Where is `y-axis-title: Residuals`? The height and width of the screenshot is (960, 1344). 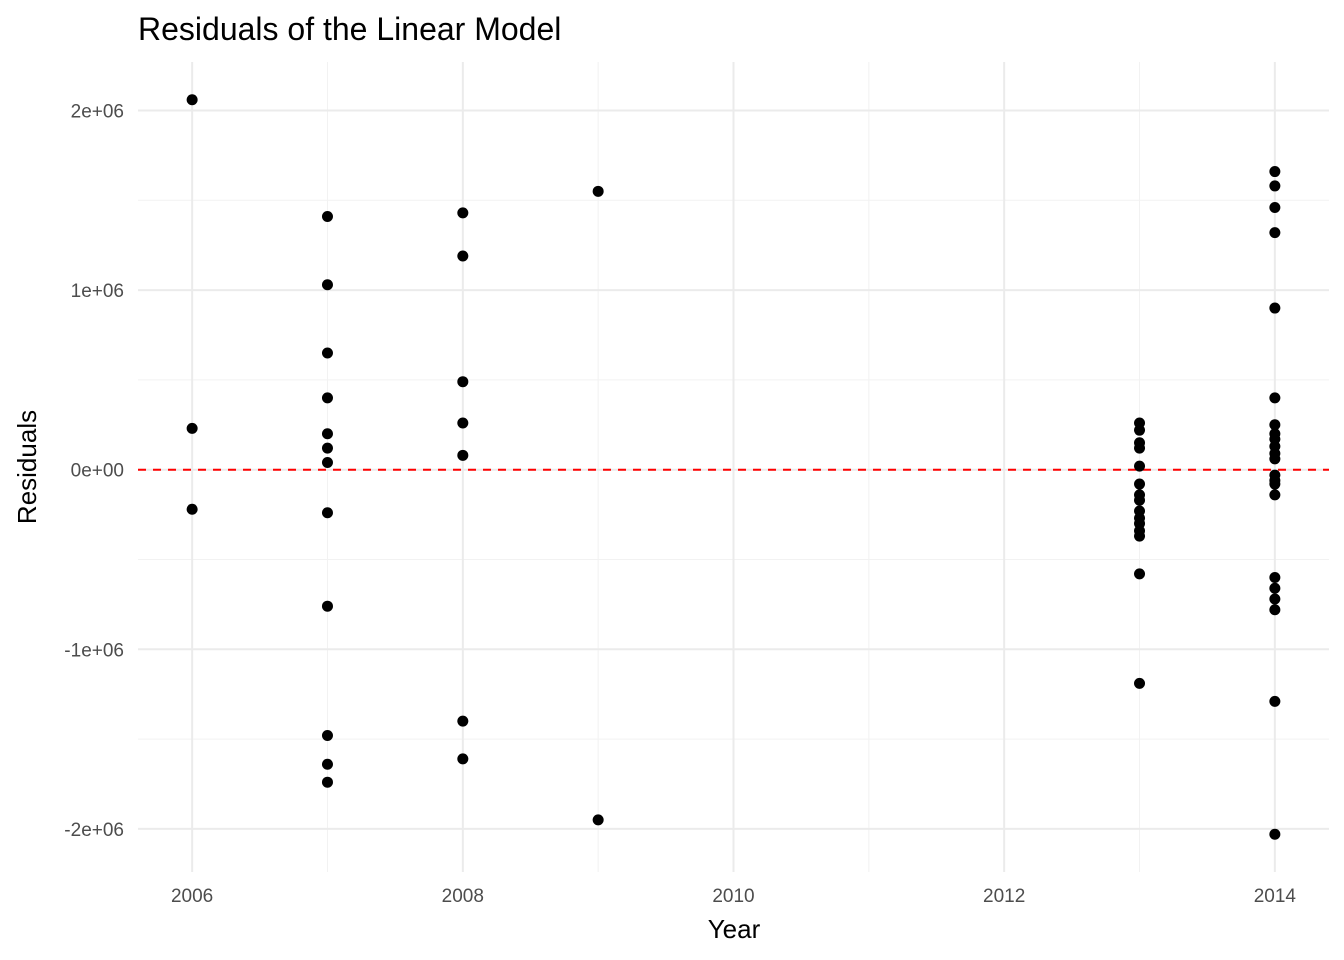
y-axis-title: Residuals is located at coordinates (27, 467).